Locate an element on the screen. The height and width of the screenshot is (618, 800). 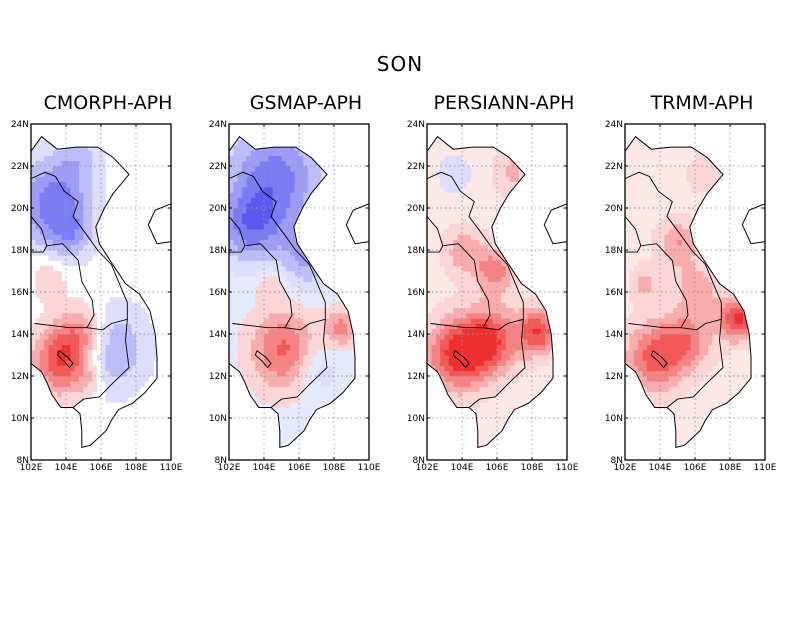
anomaly-field is located at coordinates (94, 272).